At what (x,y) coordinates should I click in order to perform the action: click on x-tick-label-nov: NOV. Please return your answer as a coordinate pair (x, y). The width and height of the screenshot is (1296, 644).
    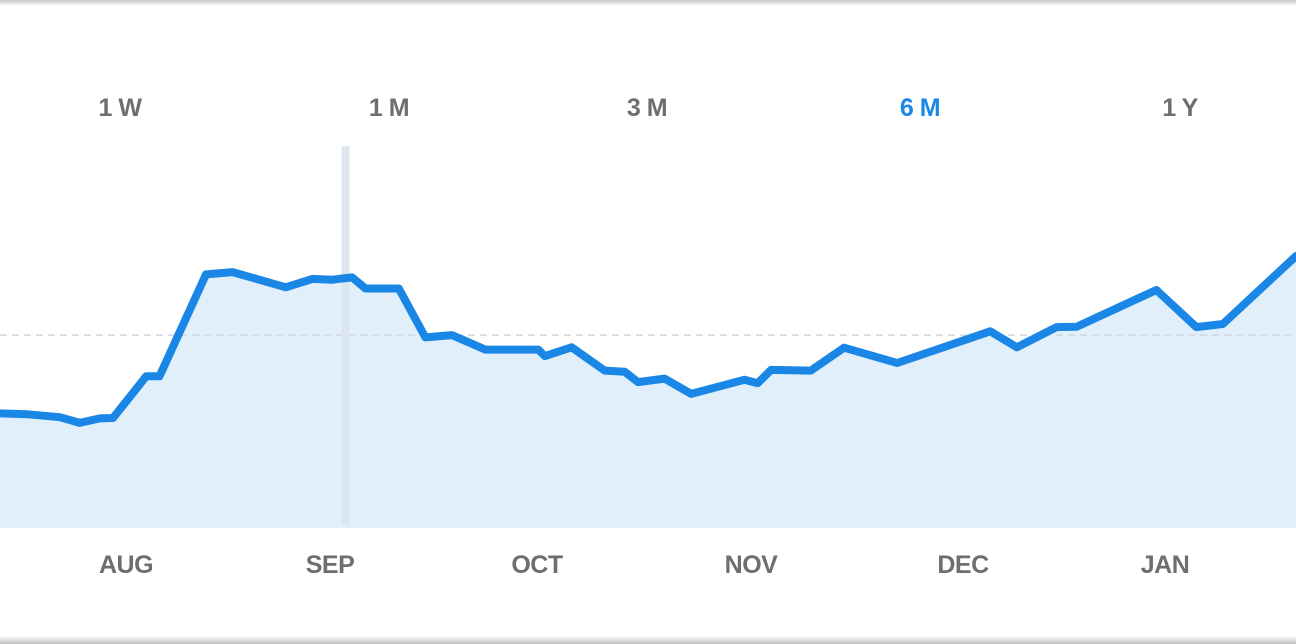
    Looking at the image, I should click on (752, 565).